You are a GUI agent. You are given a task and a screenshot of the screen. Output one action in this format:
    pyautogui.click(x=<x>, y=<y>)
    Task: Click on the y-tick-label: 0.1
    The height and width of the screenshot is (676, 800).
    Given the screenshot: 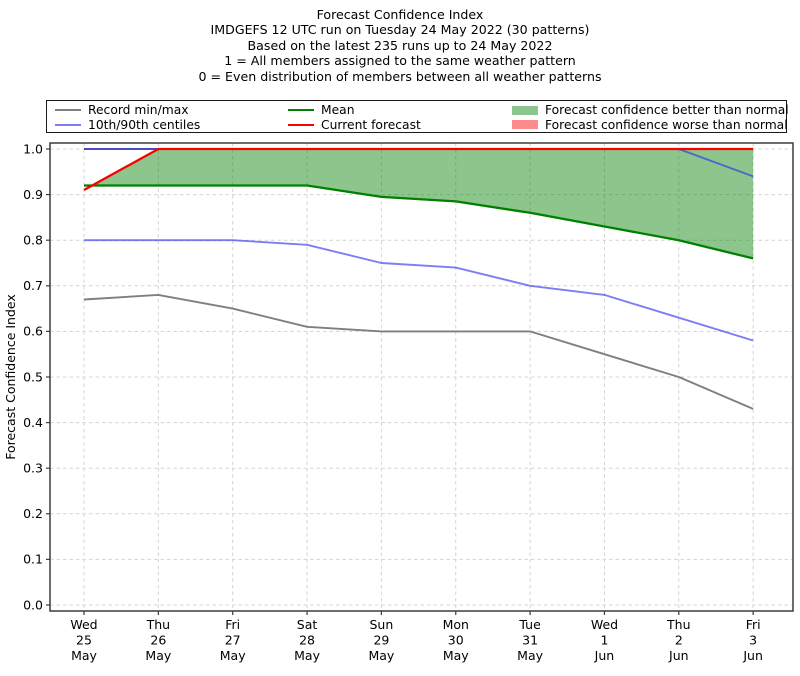 What is the action you would take?
    pyautogui.click(x=33, y=559)
    